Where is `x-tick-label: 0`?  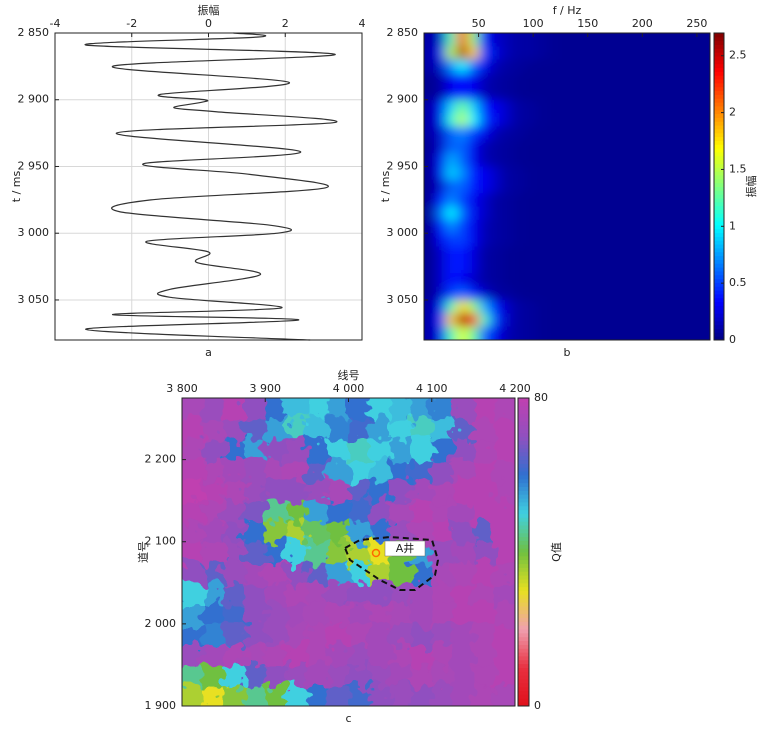
x-tick-label: 0 is located at coordinates (208, 23).